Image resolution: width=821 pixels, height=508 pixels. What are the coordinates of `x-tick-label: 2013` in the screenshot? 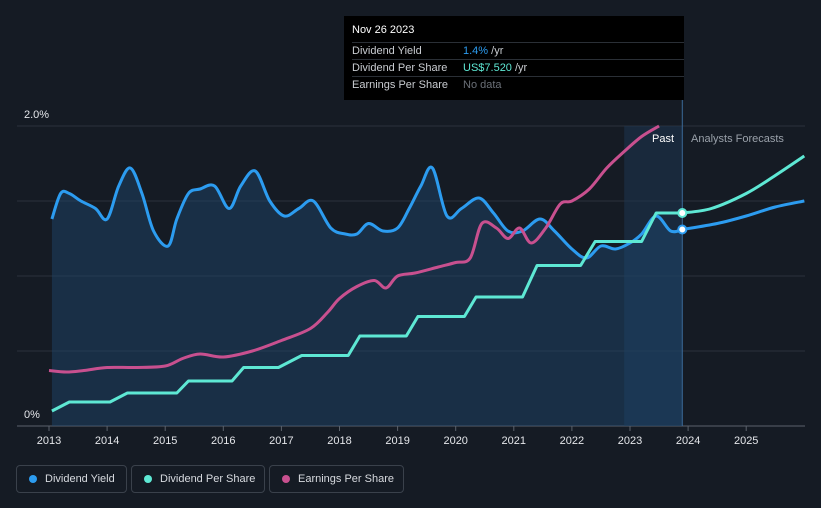 It's located at (49, 441).